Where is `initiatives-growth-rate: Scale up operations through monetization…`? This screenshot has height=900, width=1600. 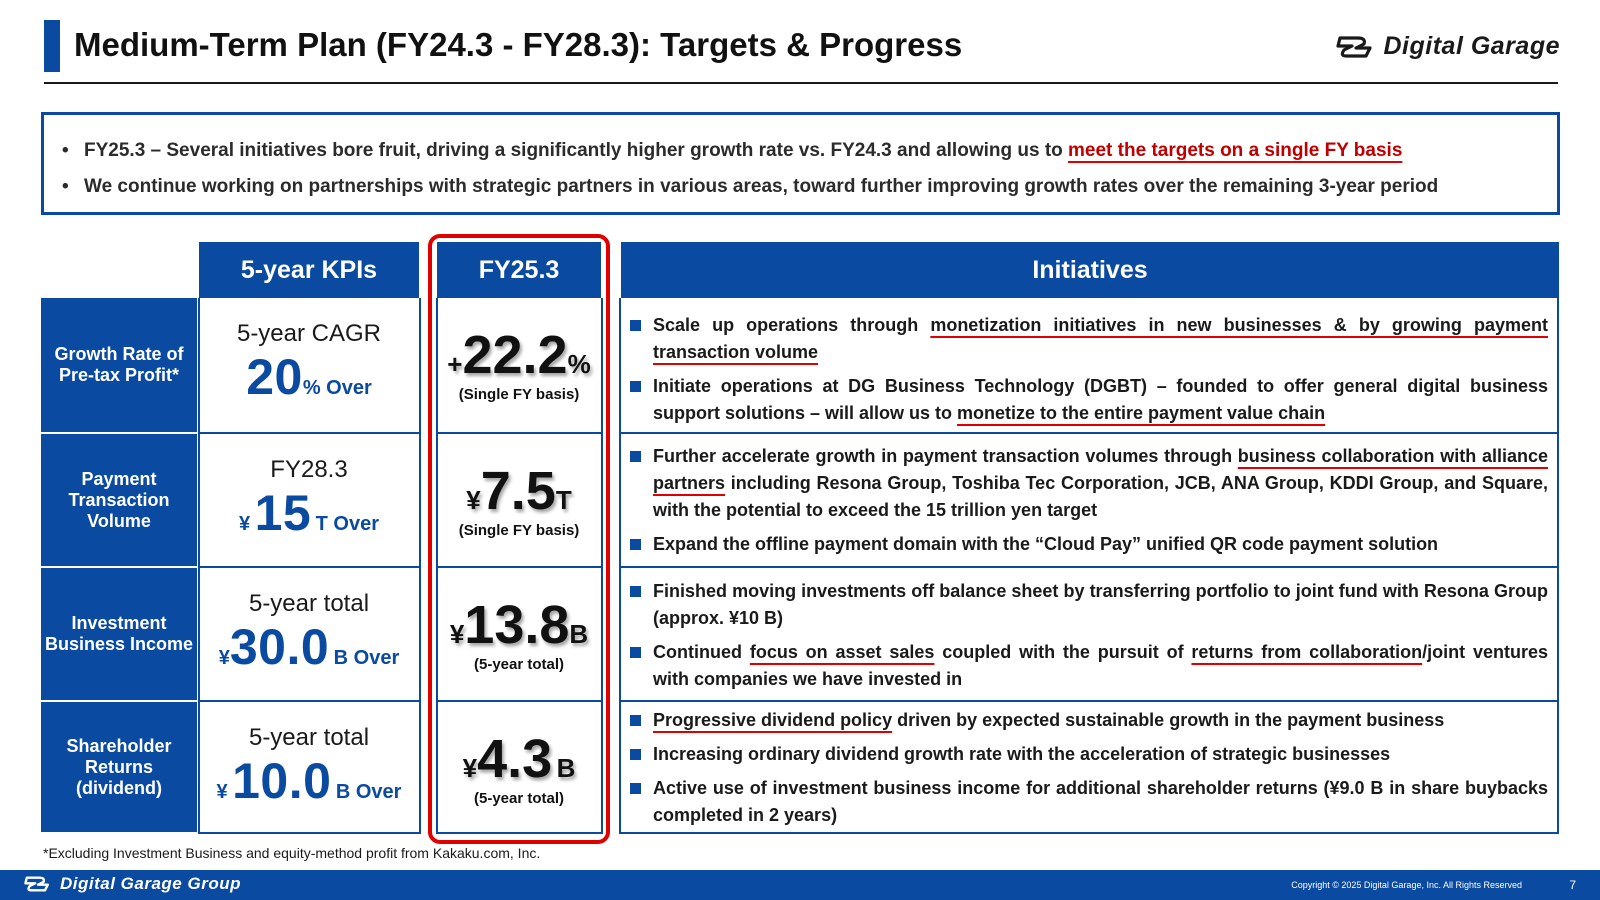 initiatives-growth-rate: Scale up operations through monetization… is located at coordinates (1089, 373).